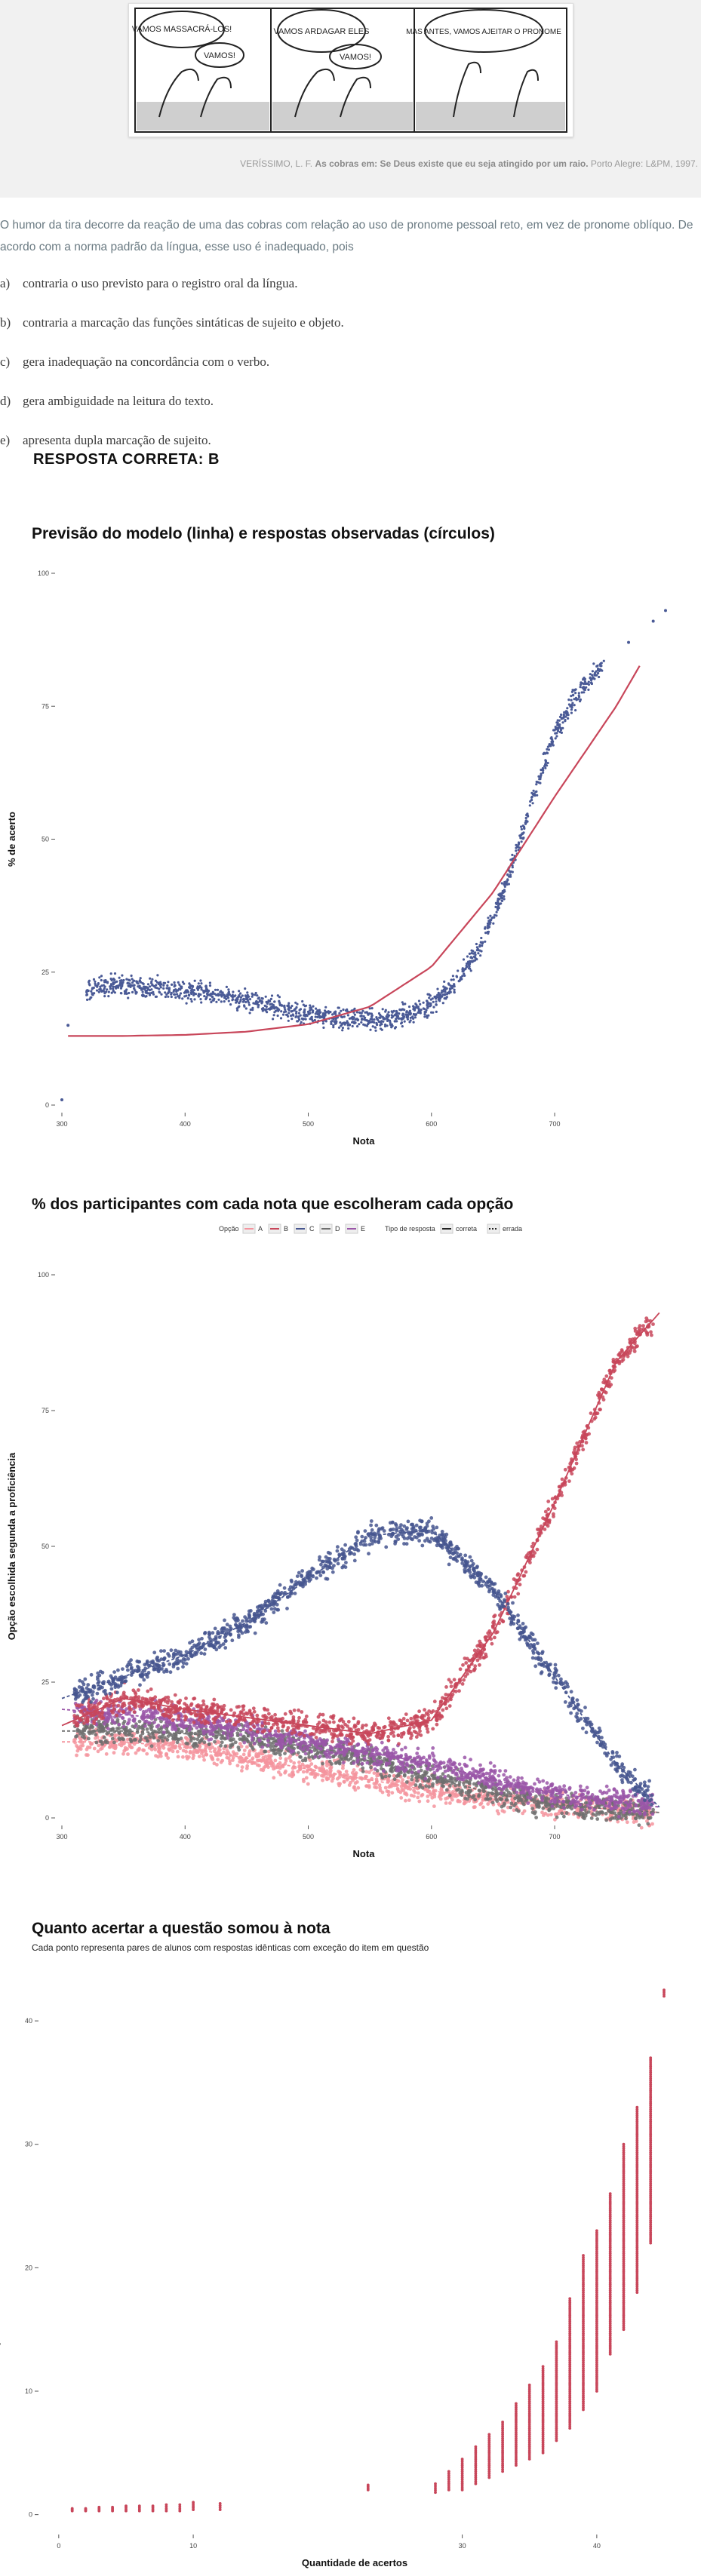 This screenshot has height=2576, width=701. What do you see at coordinates (107, 401) in the screenshot?
I see `alternative-d: d) gera ambiguidade na leitura do texto.` at bounding box center [107, 401].